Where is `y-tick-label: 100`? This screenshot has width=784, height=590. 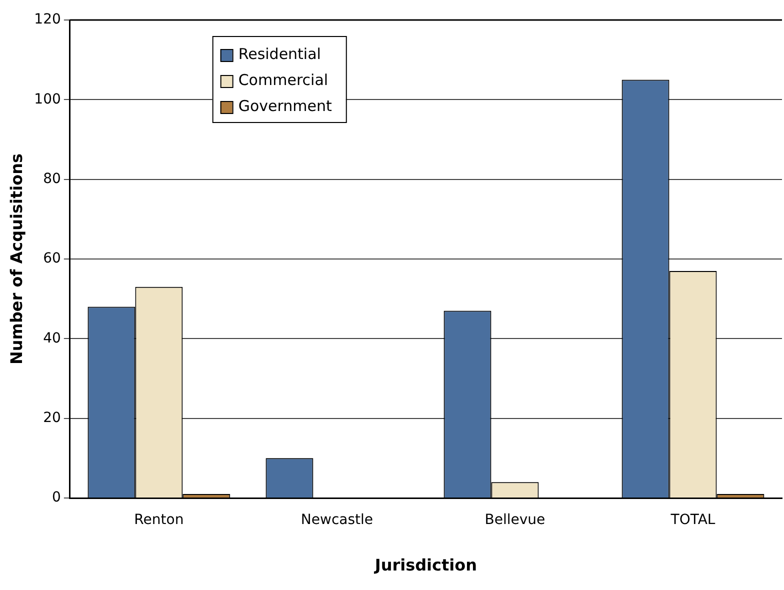 y-tick-label: 100 is located at coordinates (47, 99).